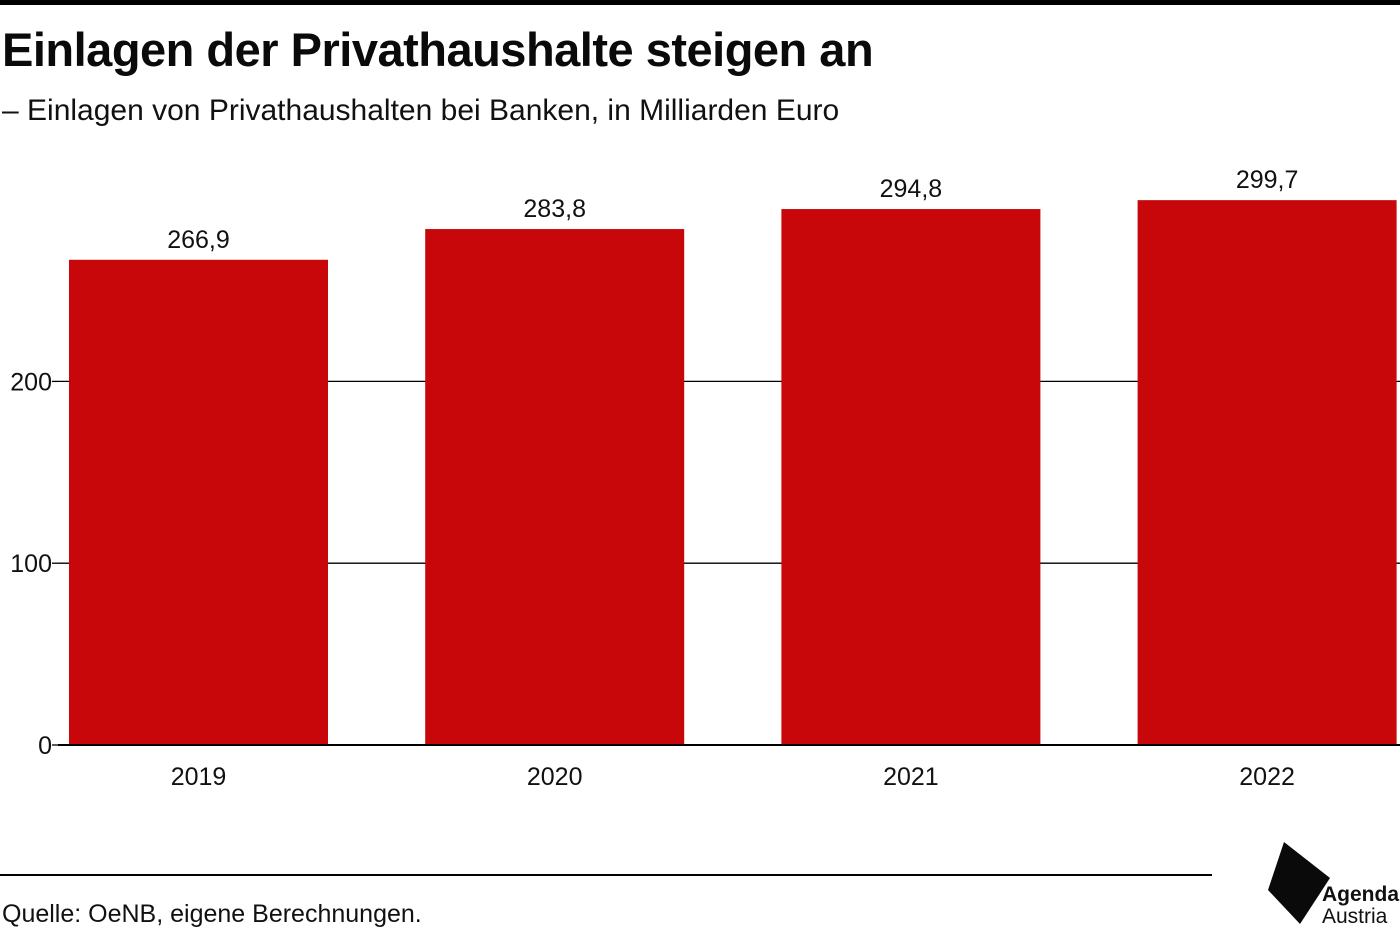 The height and width of the screenshot is (933, 1400). Describe the element at coordinates (438, 49) in the screenshot. I see `chart-title: Einlagen der Privathaushalte steigen an` at that location.